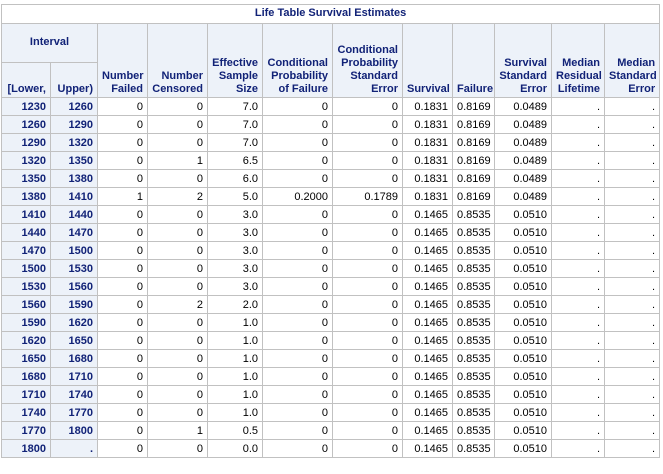  I want to click on upper-cell: 1410, so click(74, 196).